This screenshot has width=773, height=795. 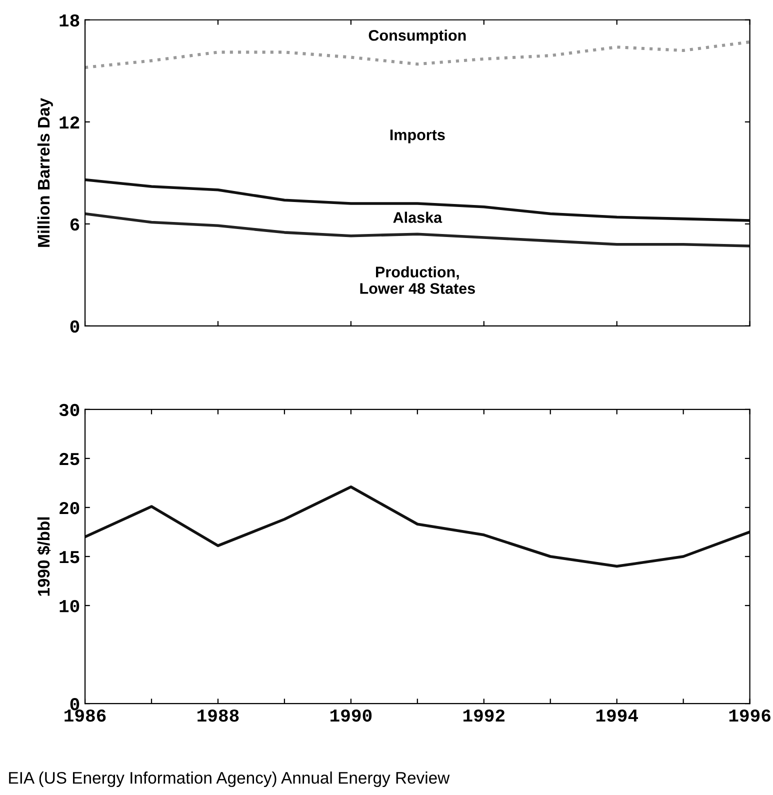 I want to click on x-tick-label: 1996, so click(x=749, y=715).